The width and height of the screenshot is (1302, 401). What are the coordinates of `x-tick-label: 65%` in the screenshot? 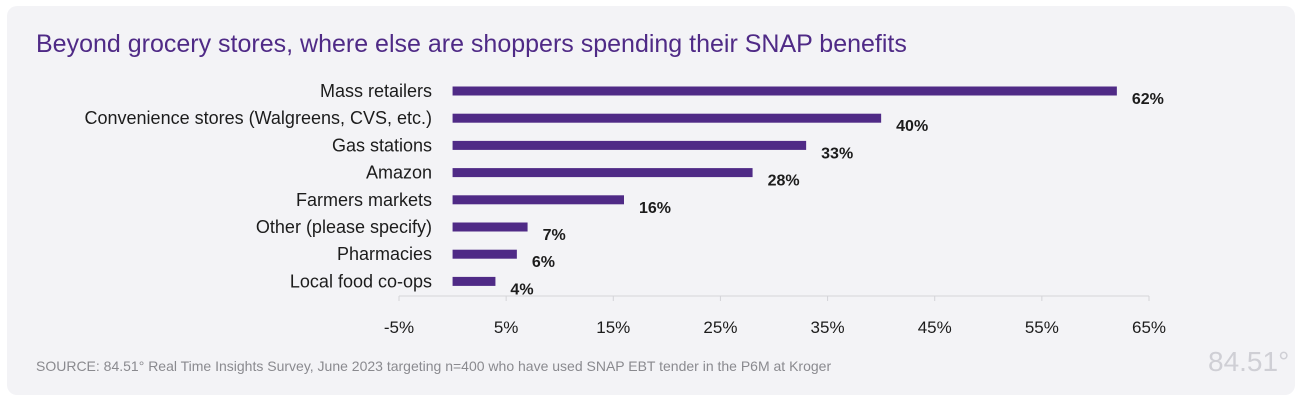 It's located at (1149, 327).